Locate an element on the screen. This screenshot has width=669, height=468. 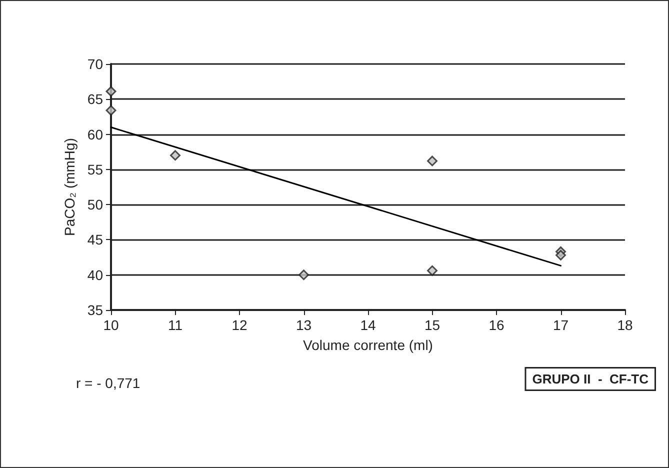
x-tick-label: 12 is located at coordinates (240, 325).